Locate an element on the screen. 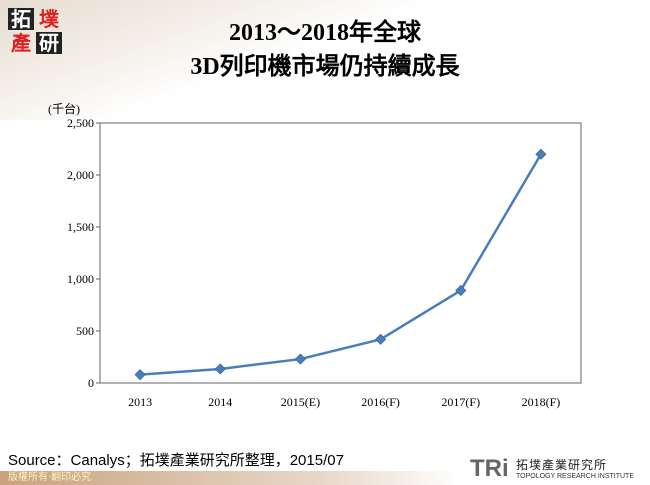  y-tick-label: 0 is located at coordinates (91, 383).